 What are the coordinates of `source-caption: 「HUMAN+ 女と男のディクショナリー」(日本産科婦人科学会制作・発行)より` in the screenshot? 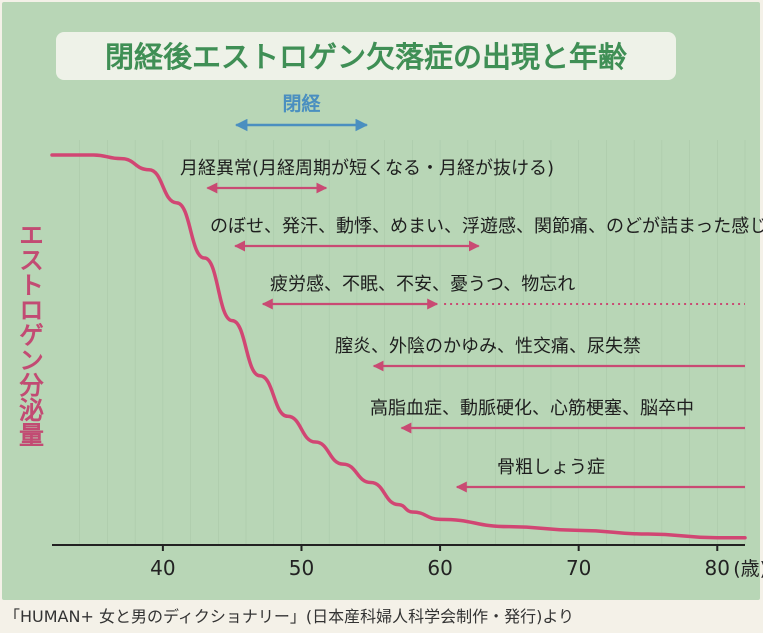 It's located at (289, 616).